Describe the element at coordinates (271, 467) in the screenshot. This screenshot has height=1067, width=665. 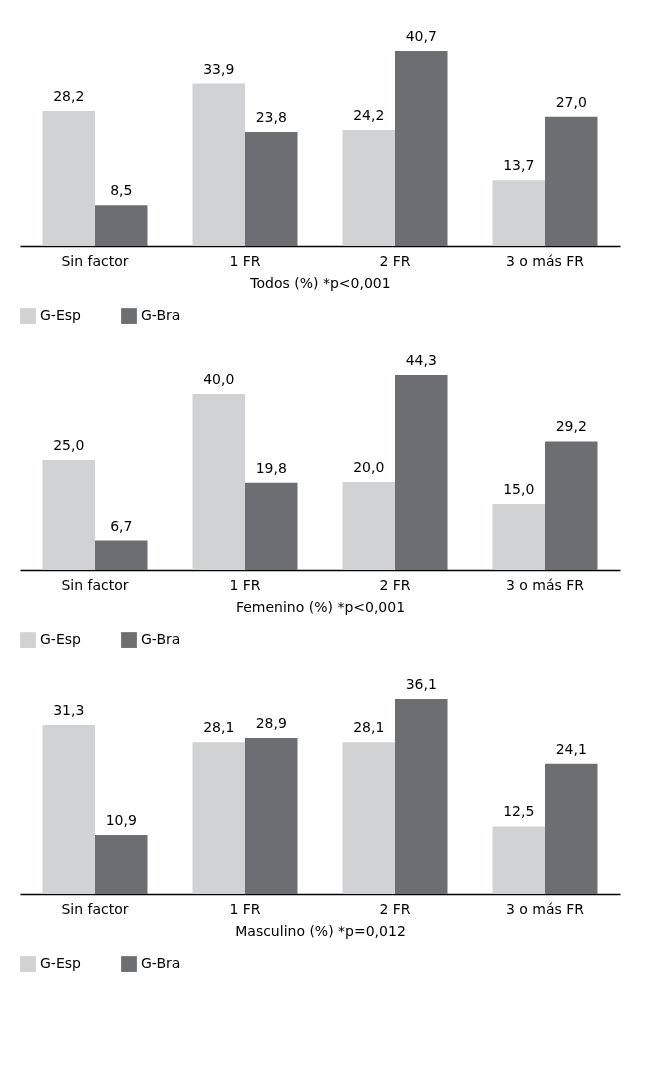
I see `data-label: 19,8` at that location.